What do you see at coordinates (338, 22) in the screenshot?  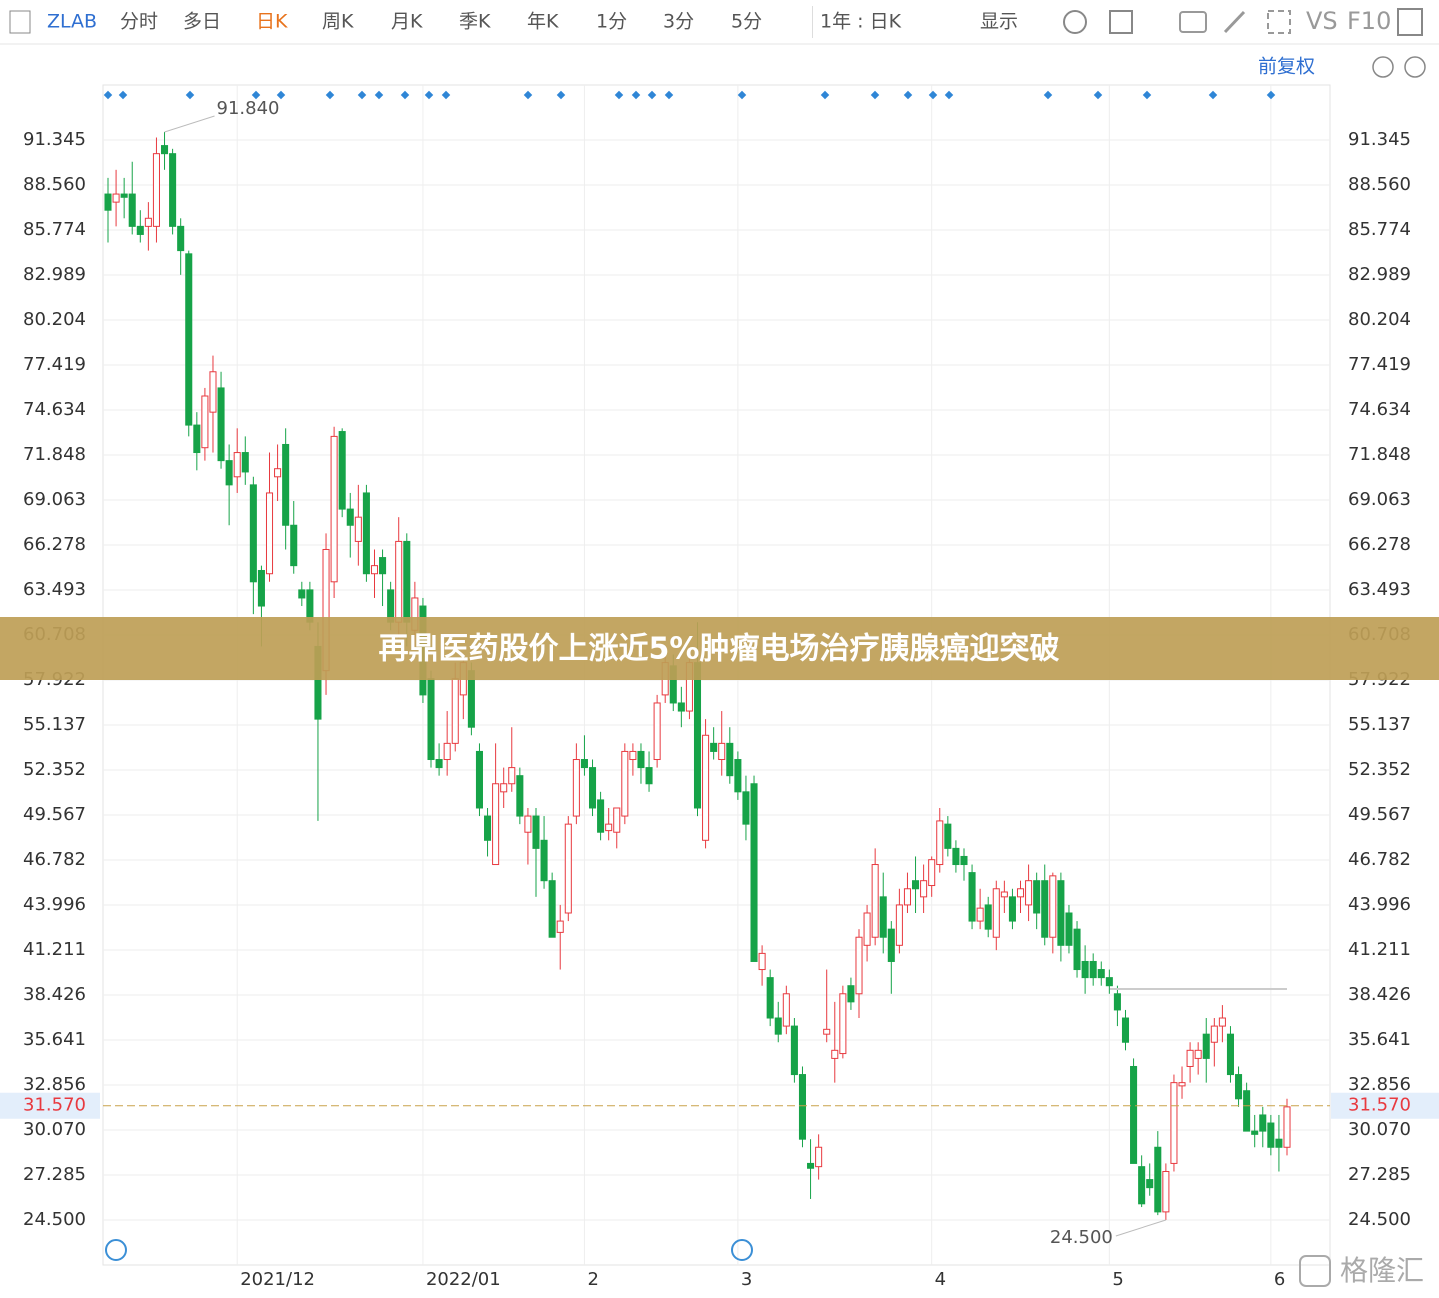 I see `tab: 周K` at bounding box center [338, 22].